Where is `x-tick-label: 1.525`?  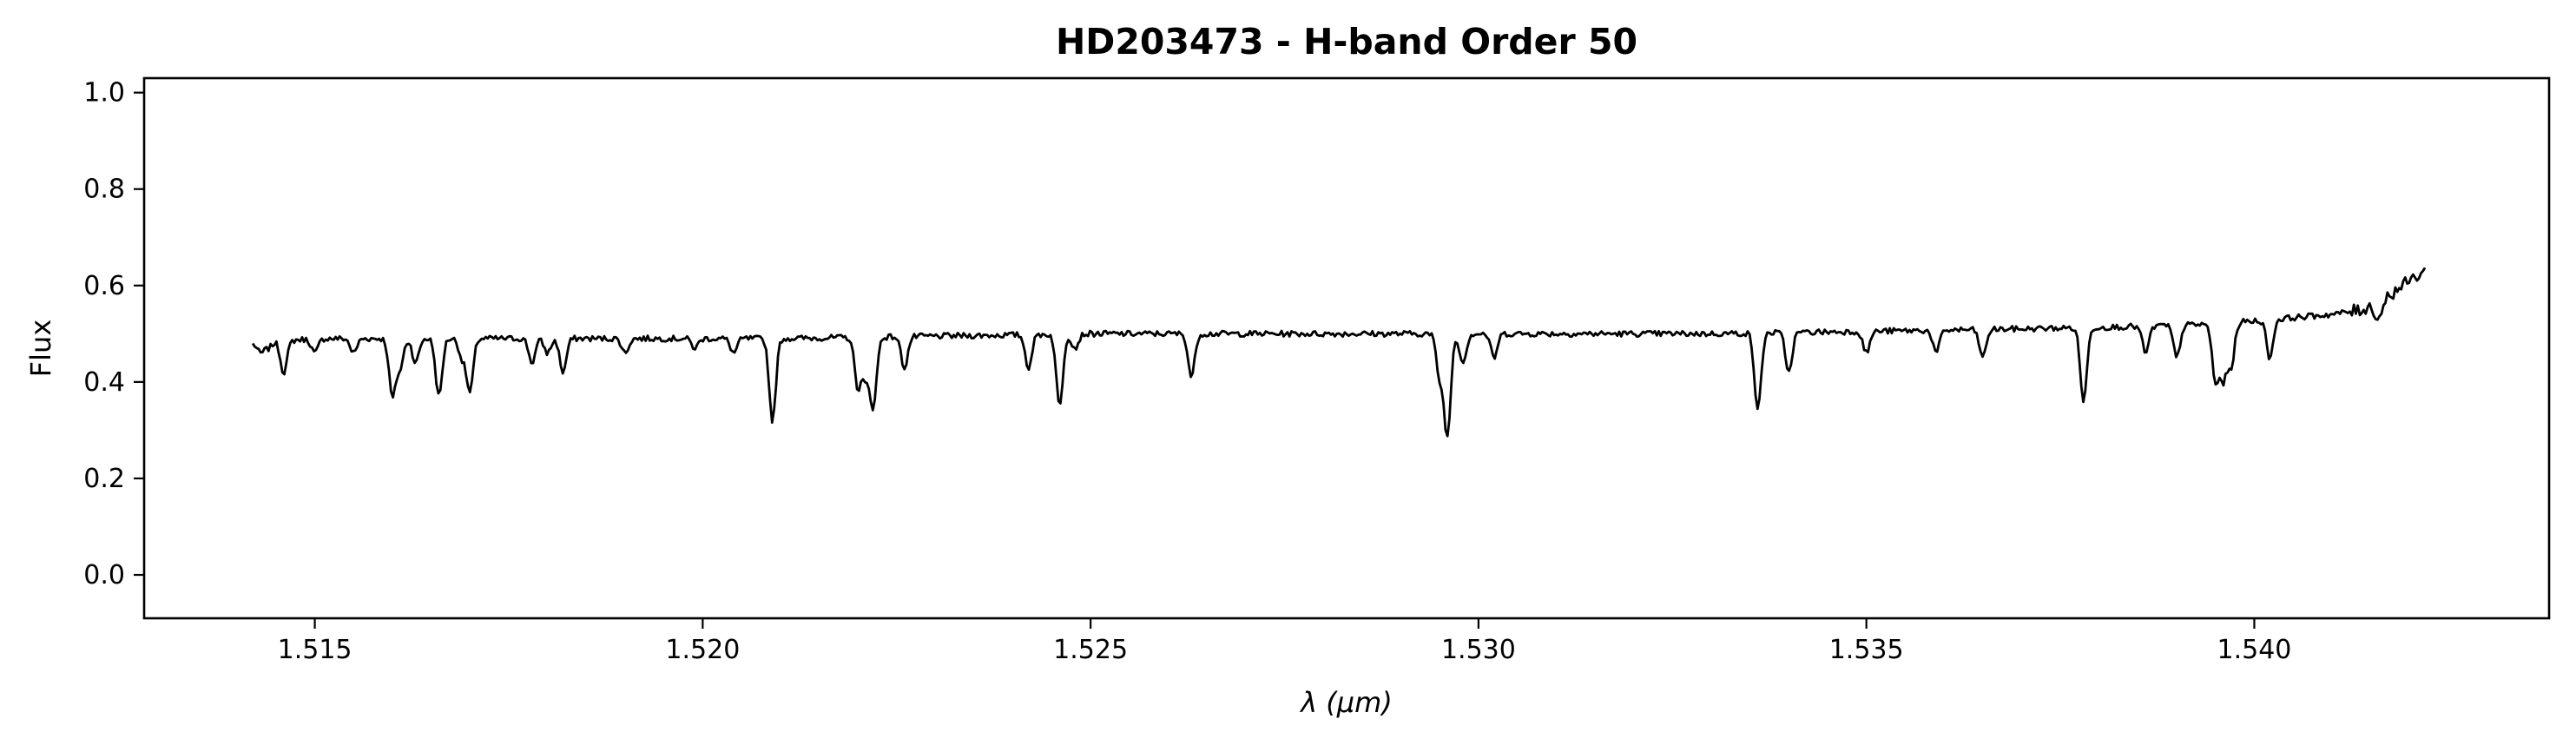 x-tick-label: 1.525 is located at coordinates (1090, 650).